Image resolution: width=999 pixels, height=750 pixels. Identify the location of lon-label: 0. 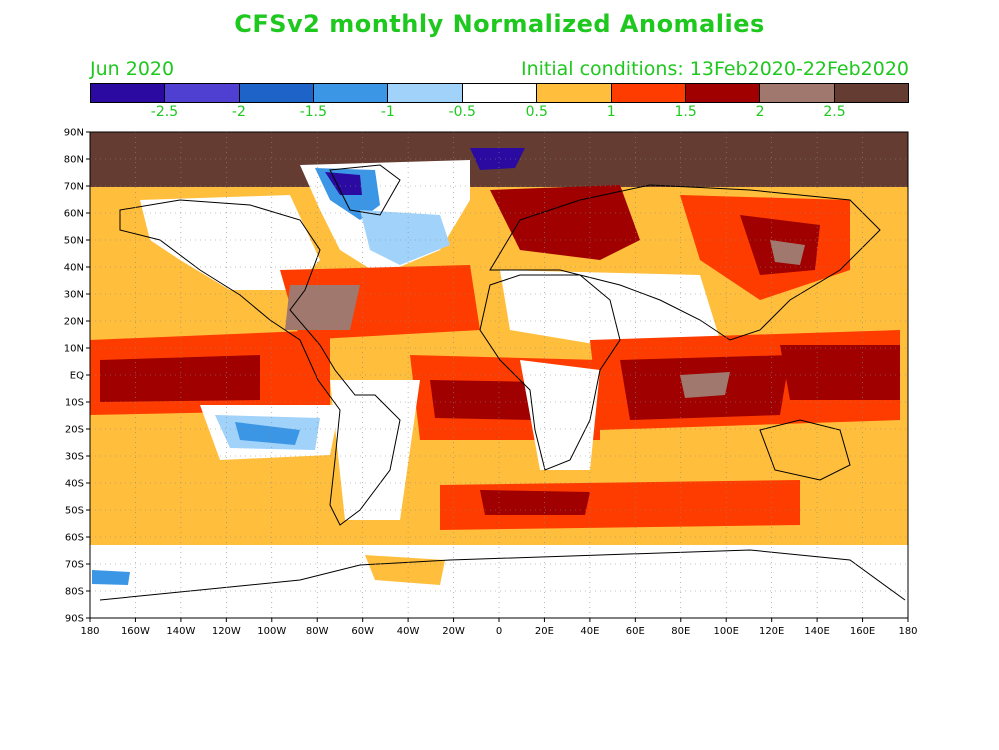
(499, 631).